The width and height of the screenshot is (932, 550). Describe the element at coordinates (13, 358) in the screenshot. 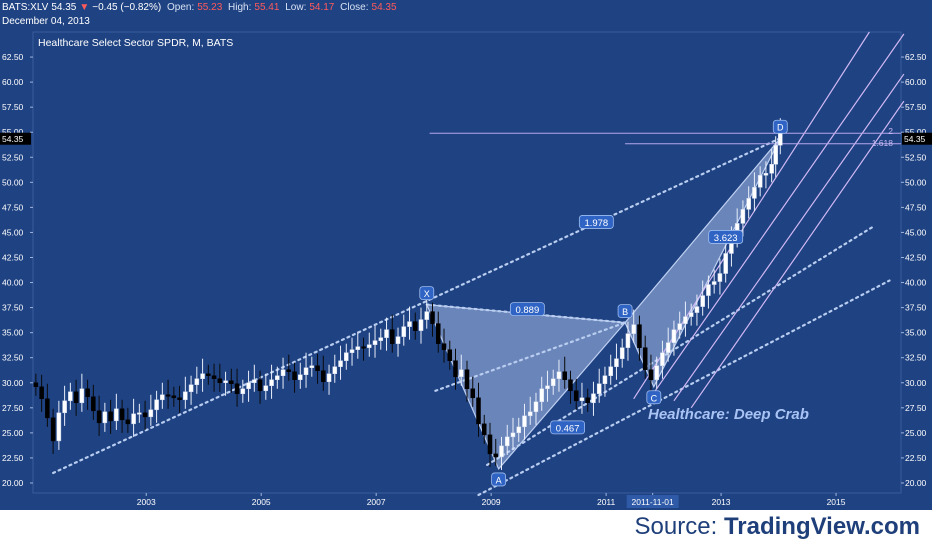

I see `y-tick-label-left: 32.50` at that location.